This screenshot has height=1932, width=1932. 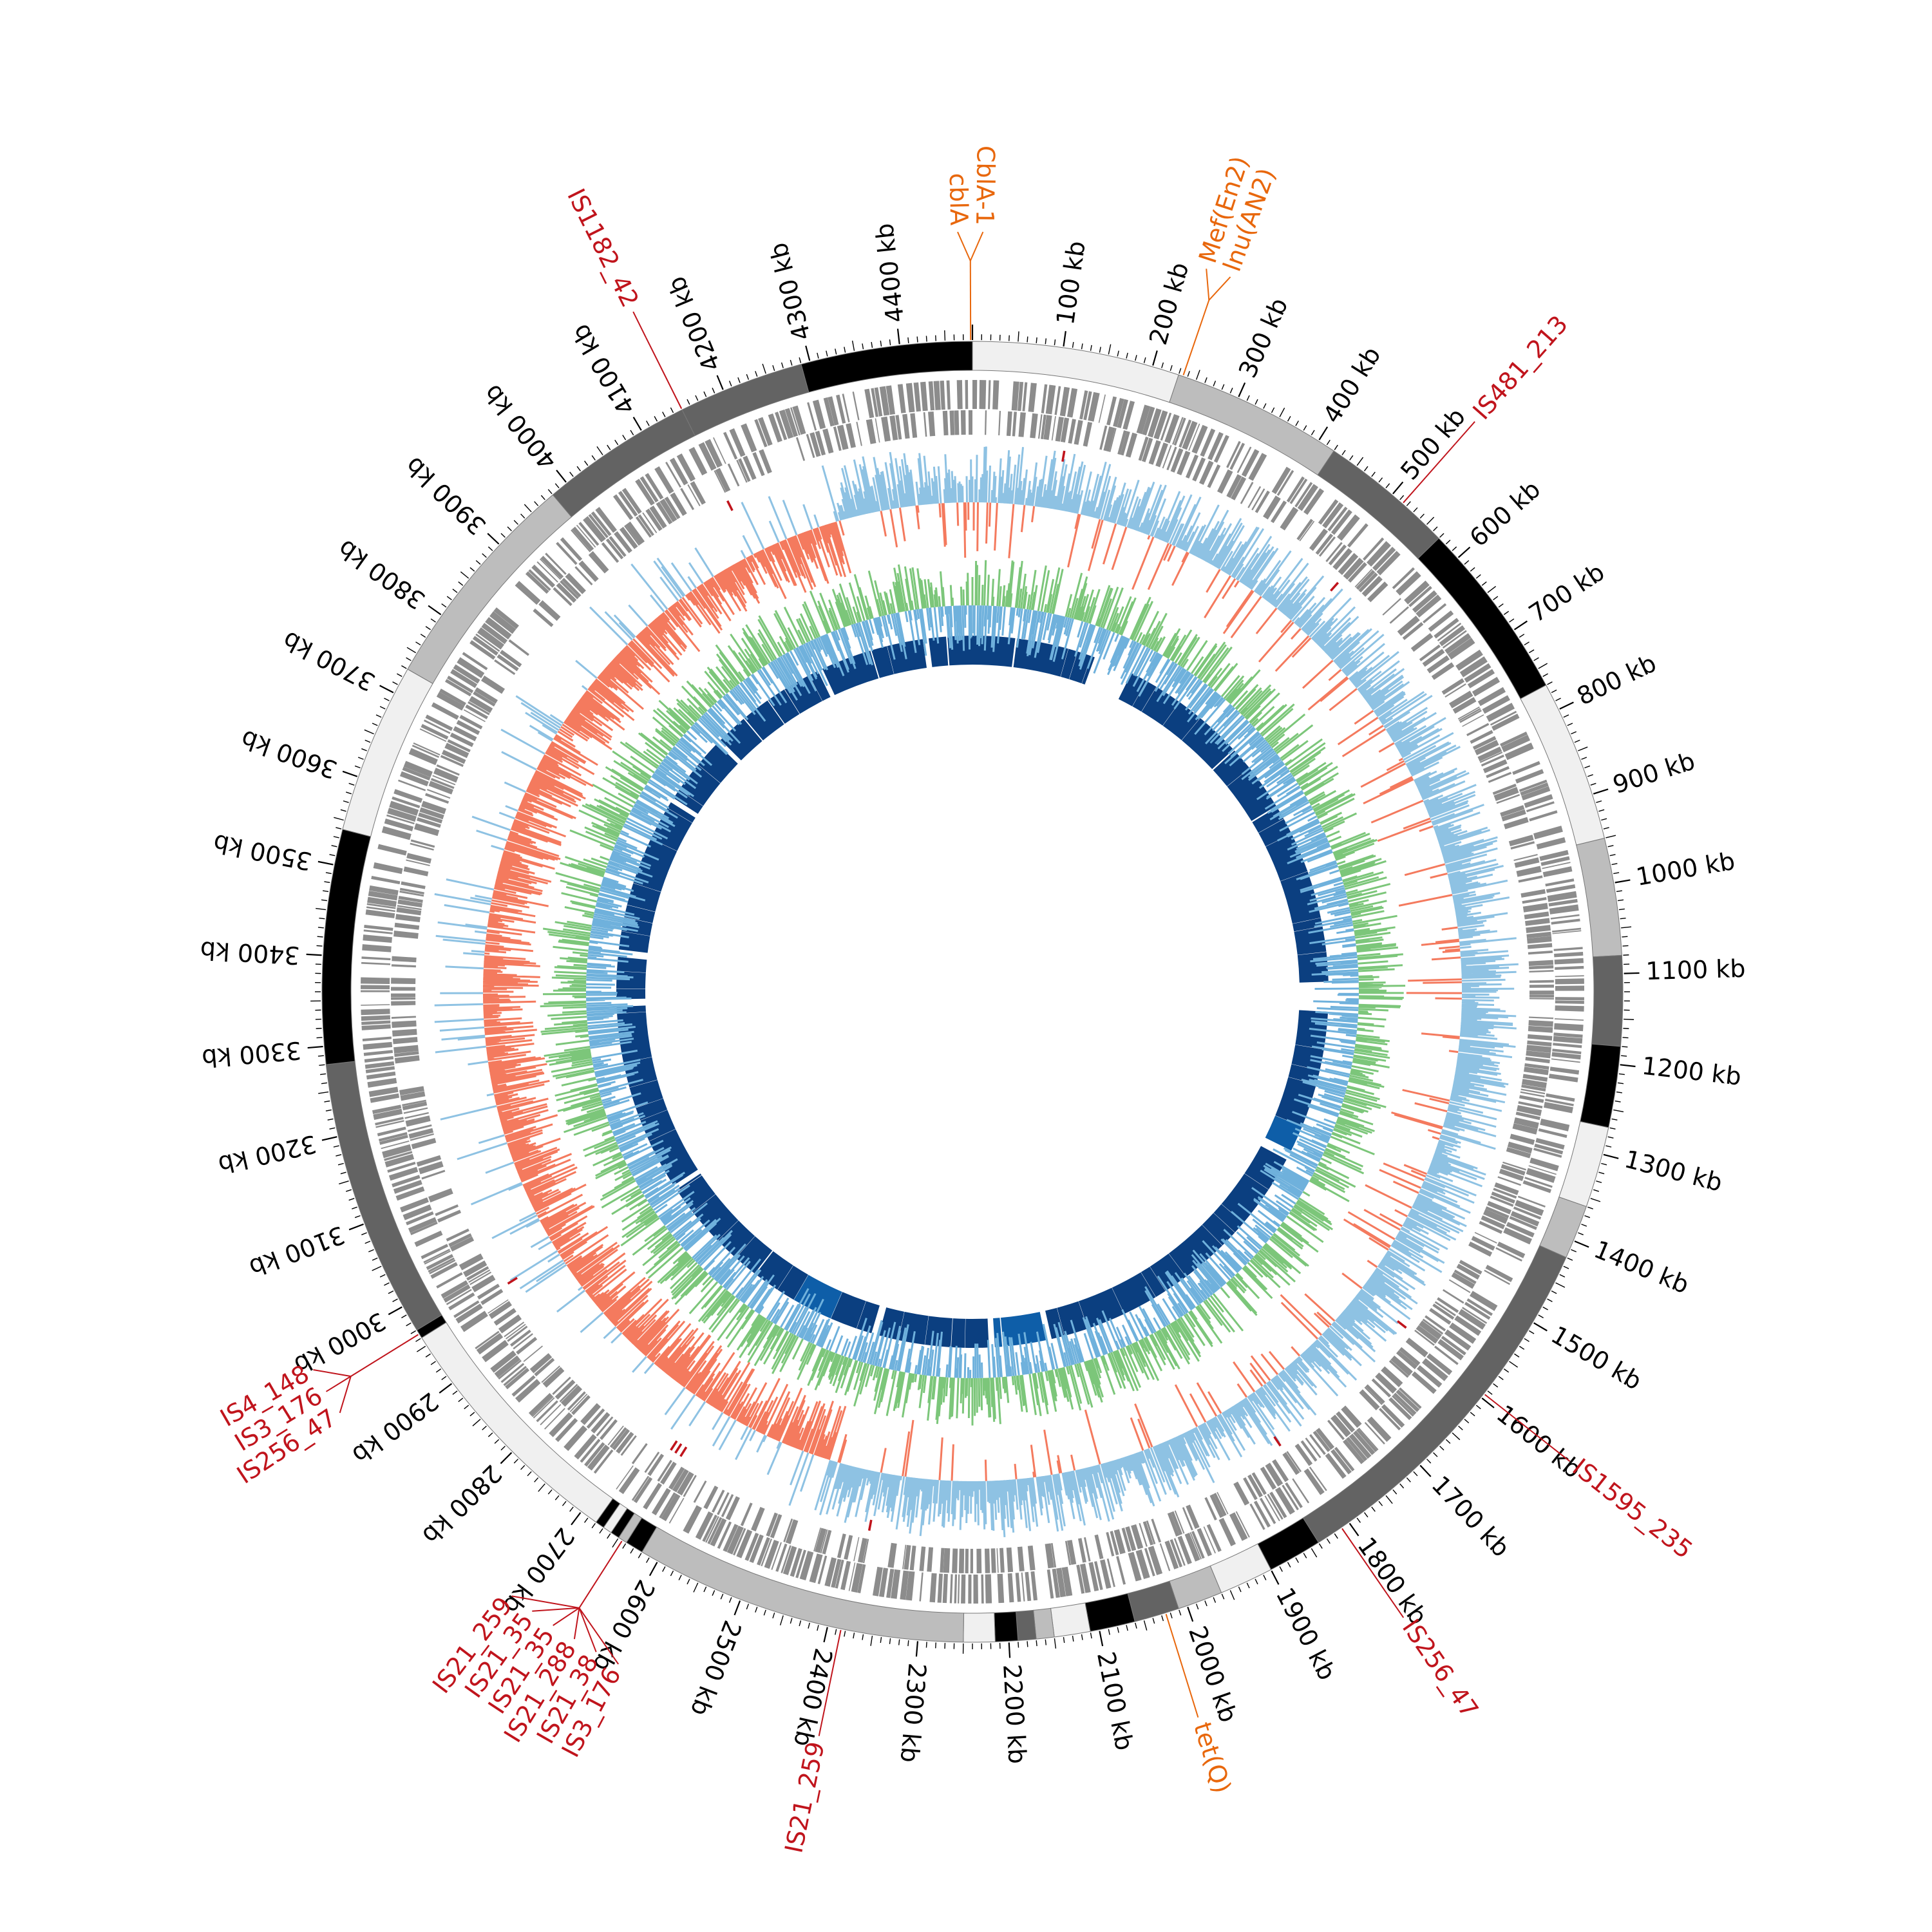 I want to click on position-tick-label: 2800 kb, so click(x=462, y=1504).